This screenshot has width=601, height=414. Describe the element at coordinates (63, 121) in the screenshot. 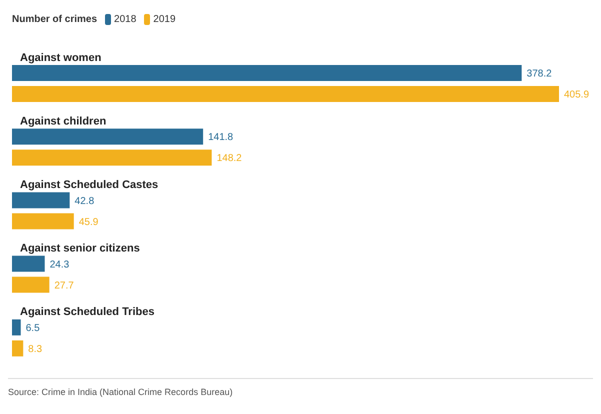

I see `y-tick-label: Against children` at that location.